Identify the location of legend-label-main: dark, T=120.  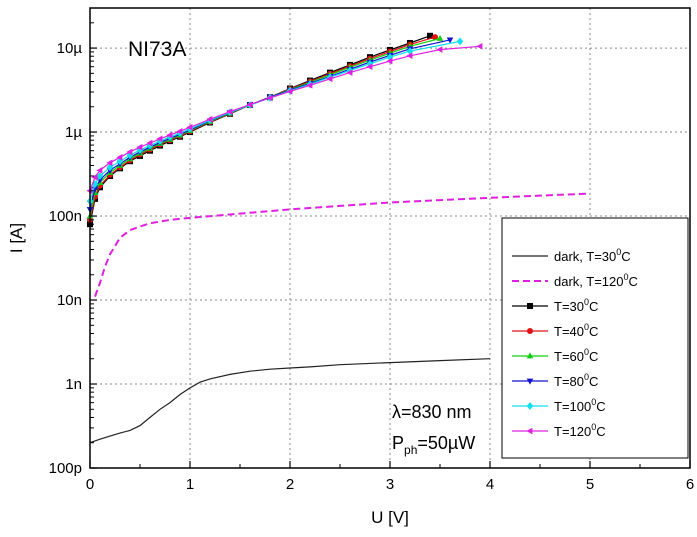
(589, 281).